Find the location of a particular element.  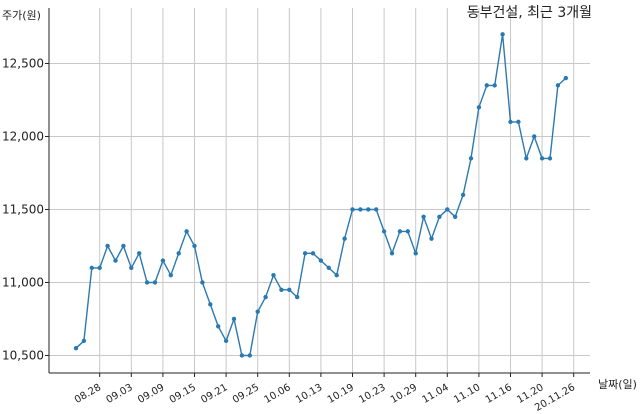

x-axis-label: 날짜(일) is located at coordinates (617, 384).